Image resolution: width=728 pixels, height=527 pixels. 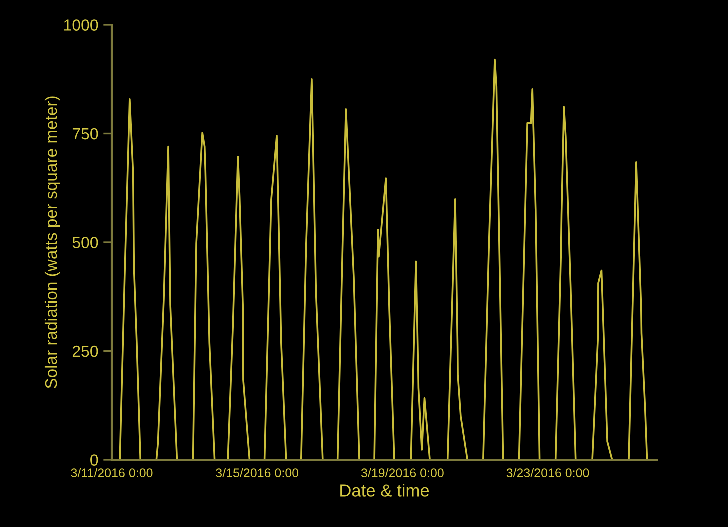 What do you see at coordinates (85, 134) in the screenshot?
I see `y-tick-label: 750` at bounding box center [85, 134].